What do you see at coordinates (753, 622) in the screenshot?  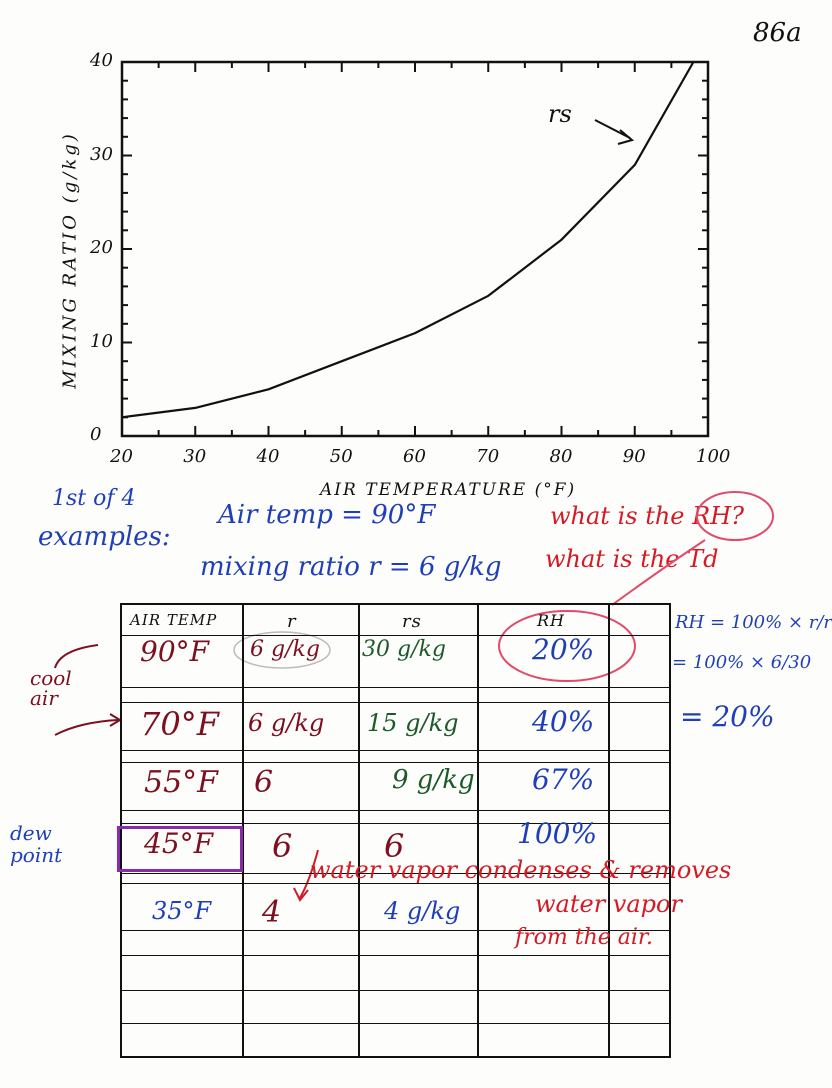 I see `rh-formula-line1: RH = 100% × r/rs` at bounding box center [753, 622].